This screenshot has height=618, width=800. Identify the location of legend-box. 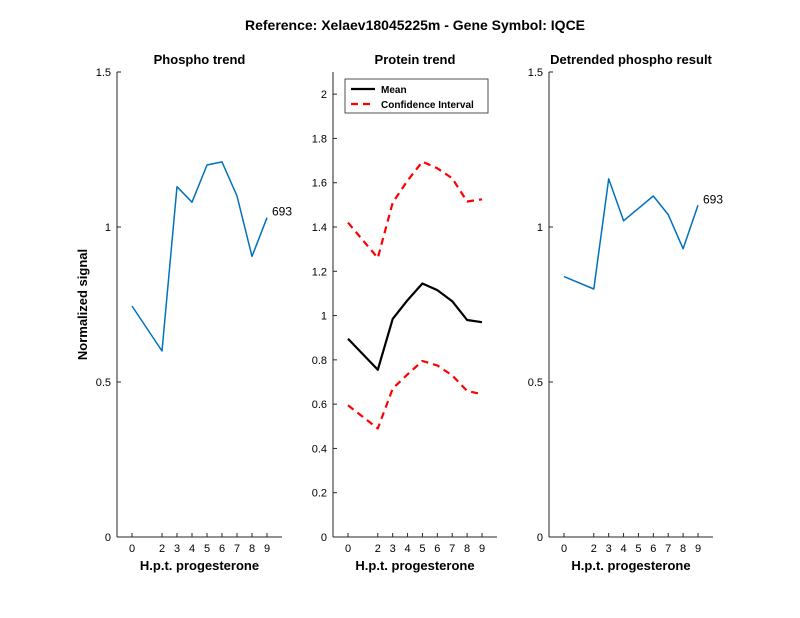
(416, 96).